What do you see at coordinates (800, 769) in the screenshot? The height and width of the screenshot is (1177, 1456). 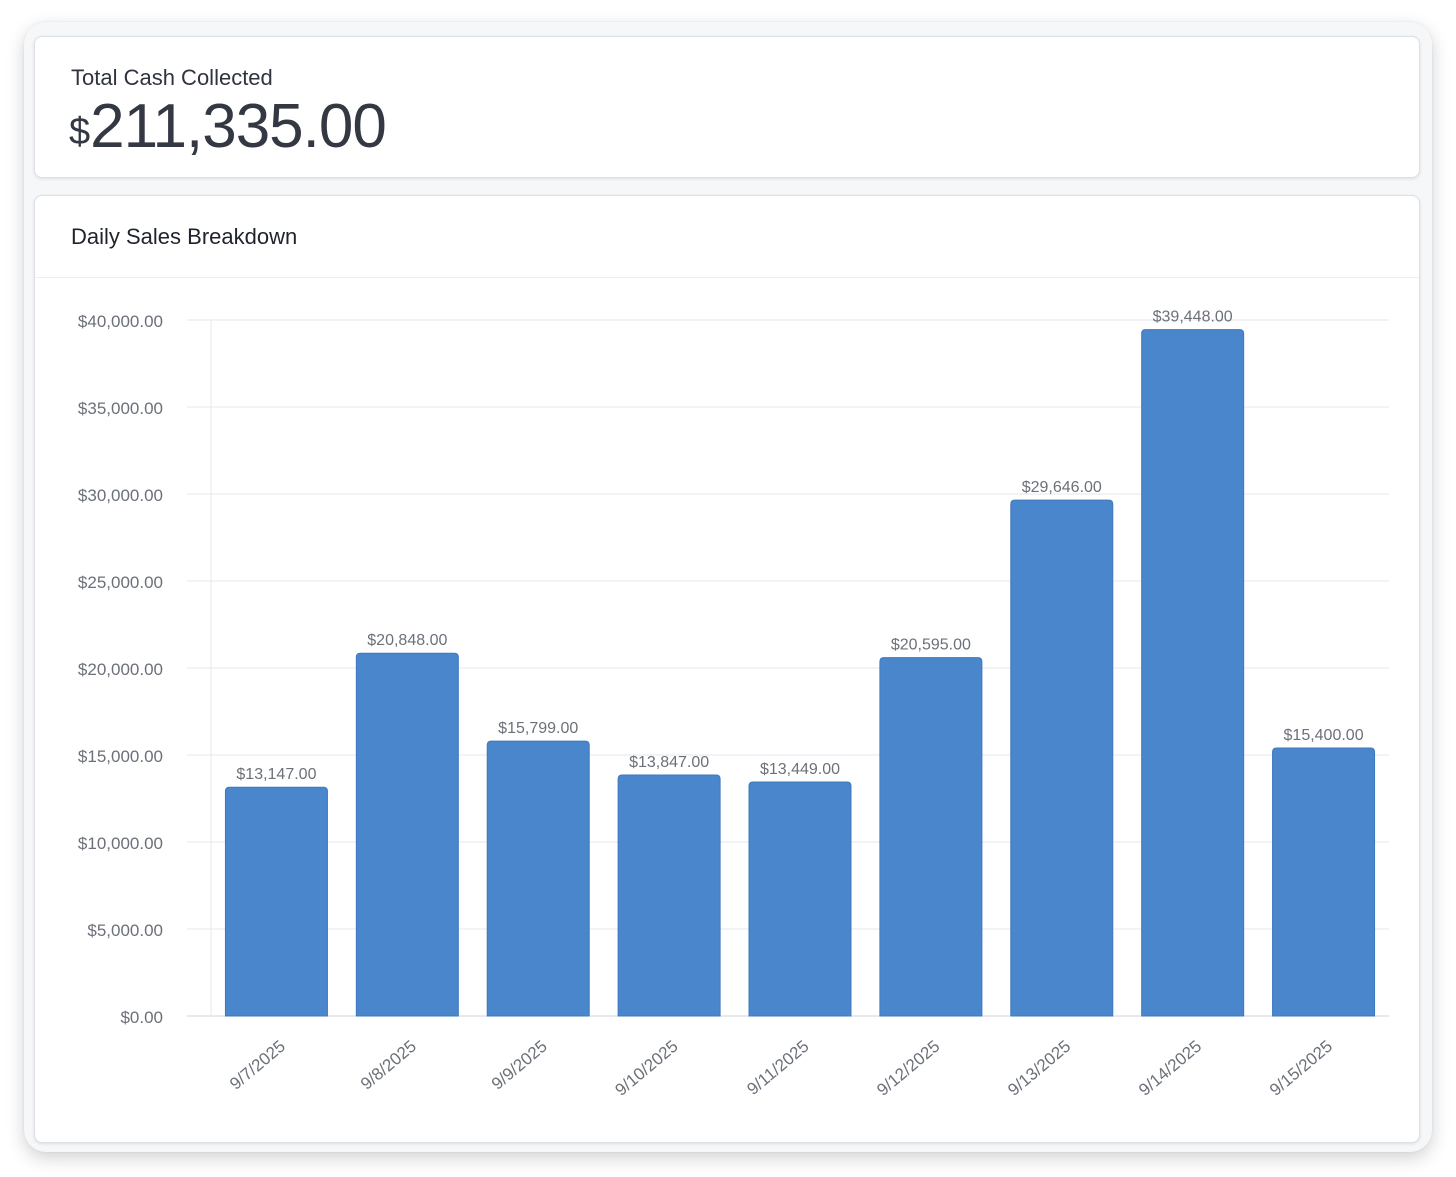 I see `bar-value-label: $13,449.00` at bounding box center [800, 769].